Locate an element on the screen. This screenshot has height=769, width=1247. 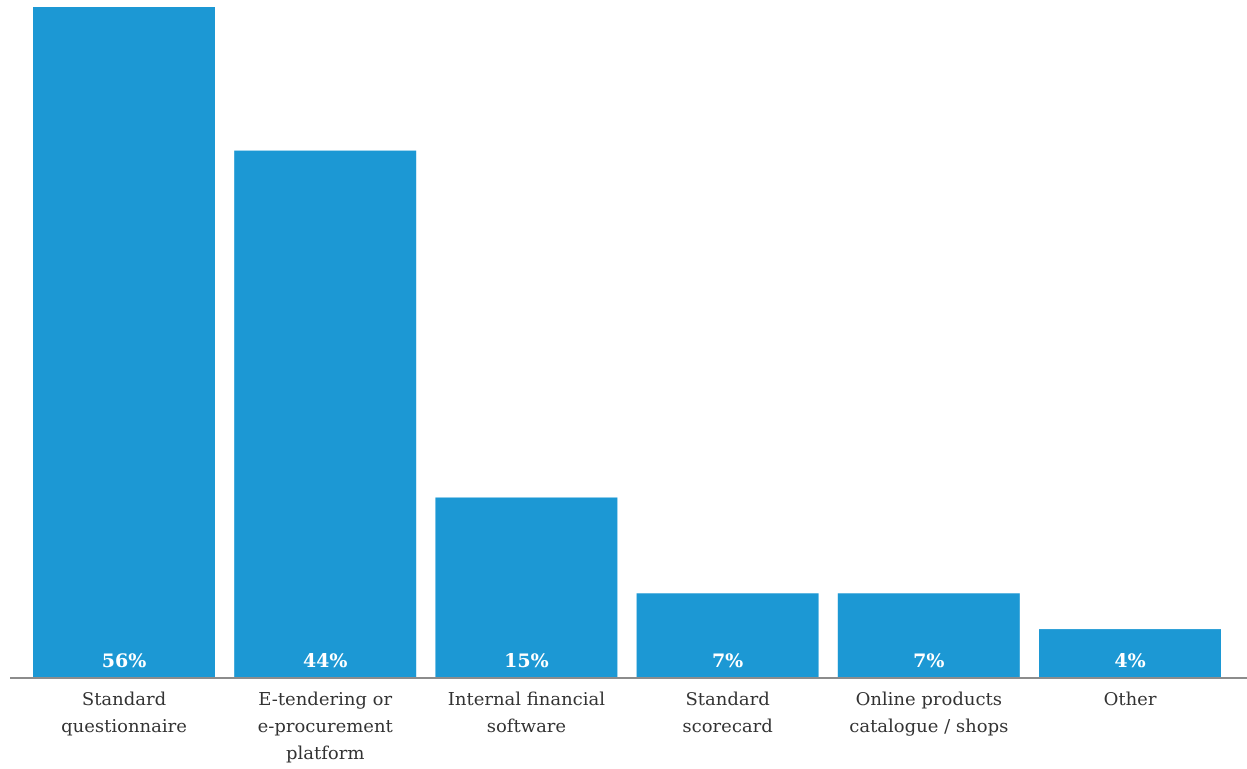
category-label-line: catalogue / shops is located at coordinates (928, 726).